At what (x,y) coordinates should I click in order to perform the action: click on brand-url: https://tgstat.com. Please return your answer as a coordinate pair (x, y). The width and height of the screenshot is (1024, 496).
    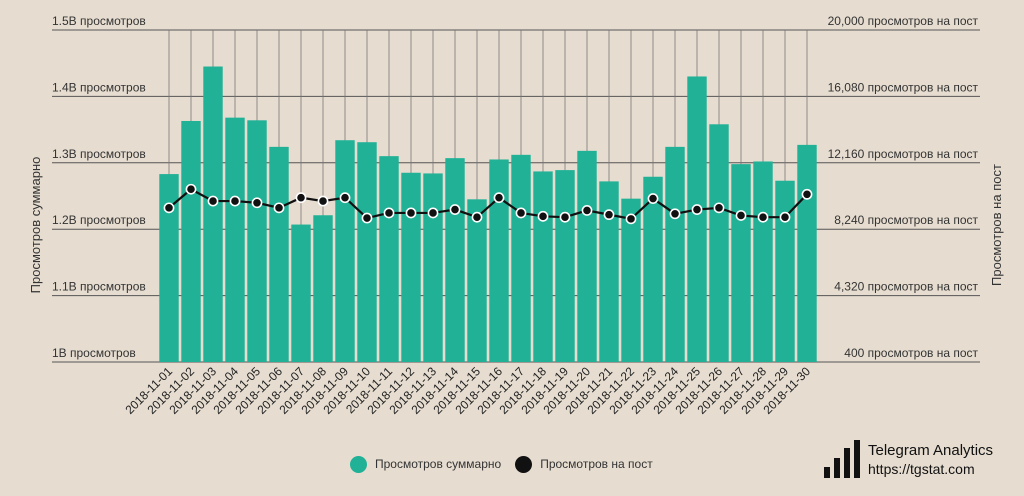
    Looking at the image, I should click on (921, 469).